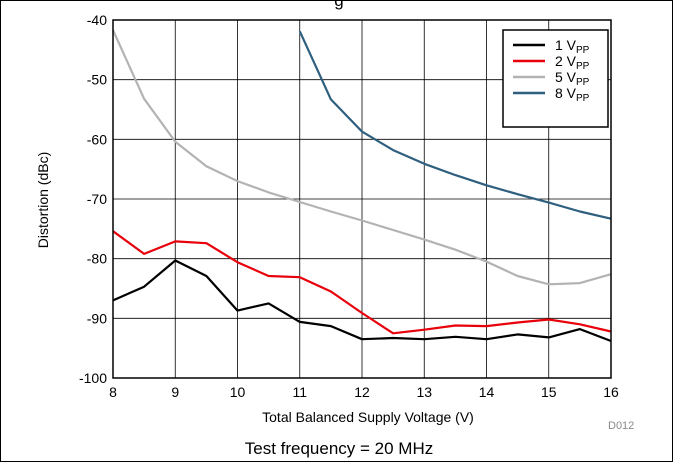 This screenshot has width=673, height=462. Describe the element at coordinates (299, 392) in the screenshot. I see `x-tick-label: 11` at that location.